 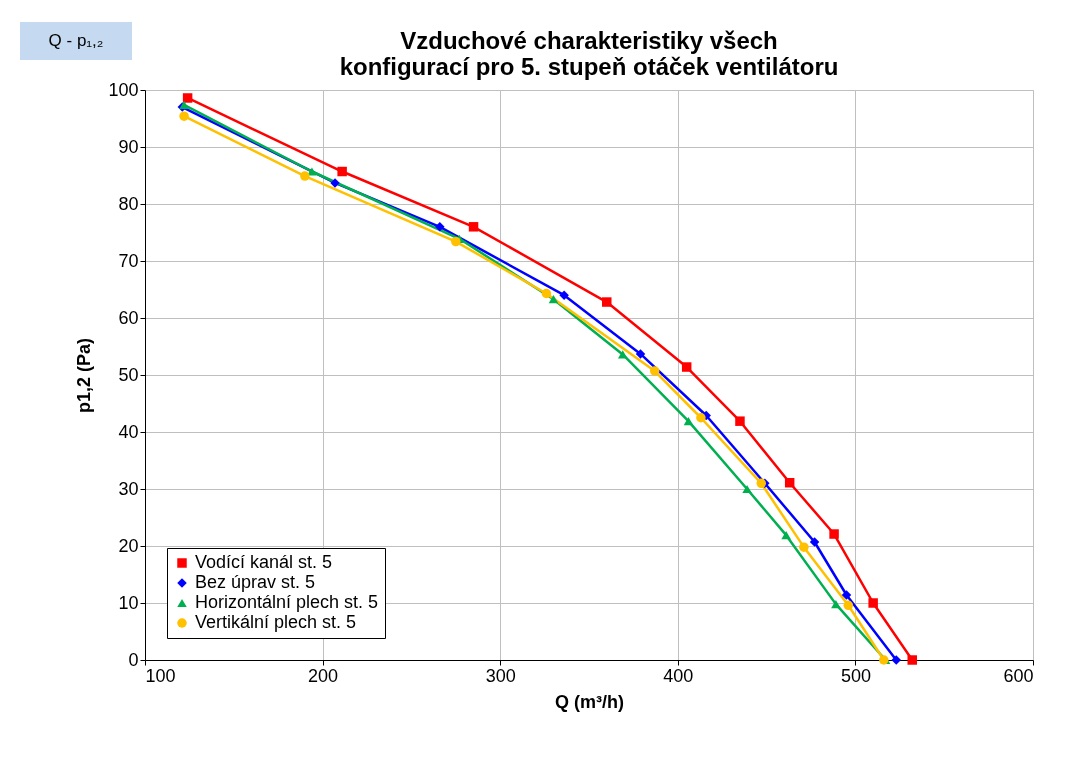 I want to click on x-tick-label: 500, so click(x=855, y=675).